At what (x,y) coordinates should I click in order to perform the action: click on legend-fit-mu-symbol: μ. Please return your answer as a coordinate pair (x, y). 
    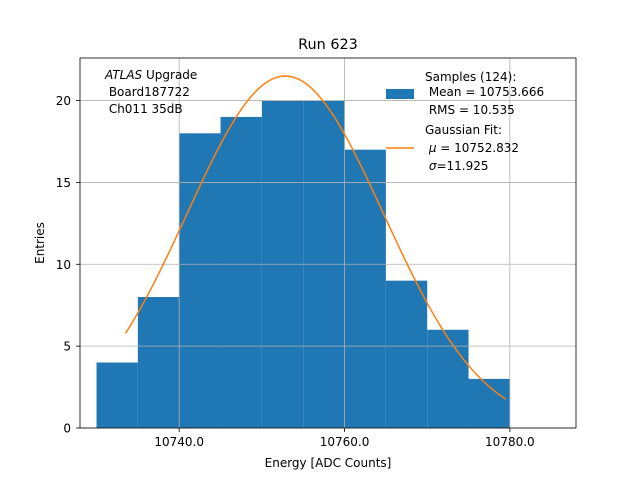
    Looking at the image, I should click on (432, 148).